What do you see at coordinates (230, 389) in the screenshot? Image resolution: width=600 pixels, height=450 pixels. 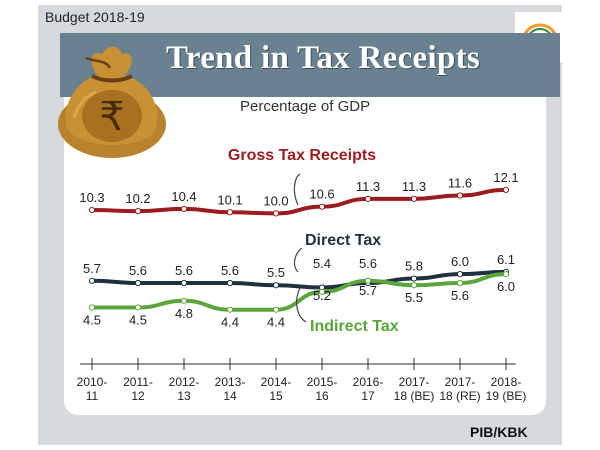 I see `x-tick-label: 2013-14` at bounding box center [230, 389].